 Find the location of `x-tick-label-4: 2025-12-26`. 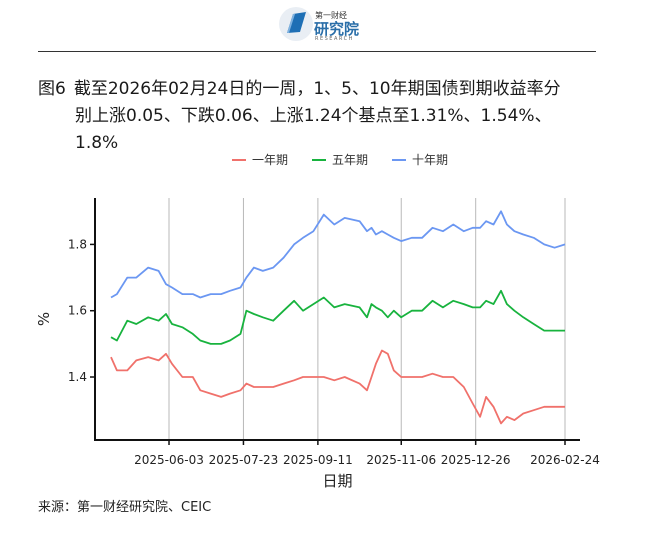

x-tick-label-4: 2025-12-26 is located at coordinates (476, 460).